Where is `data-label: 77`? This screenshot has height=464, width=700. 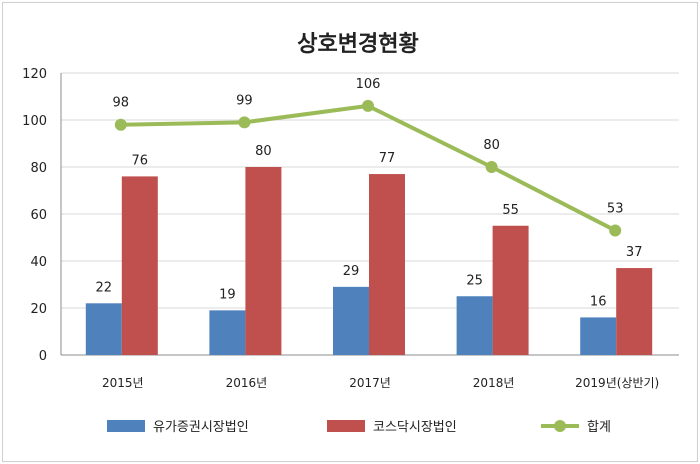
data-label: 77 is located at coordinates (387, 158).